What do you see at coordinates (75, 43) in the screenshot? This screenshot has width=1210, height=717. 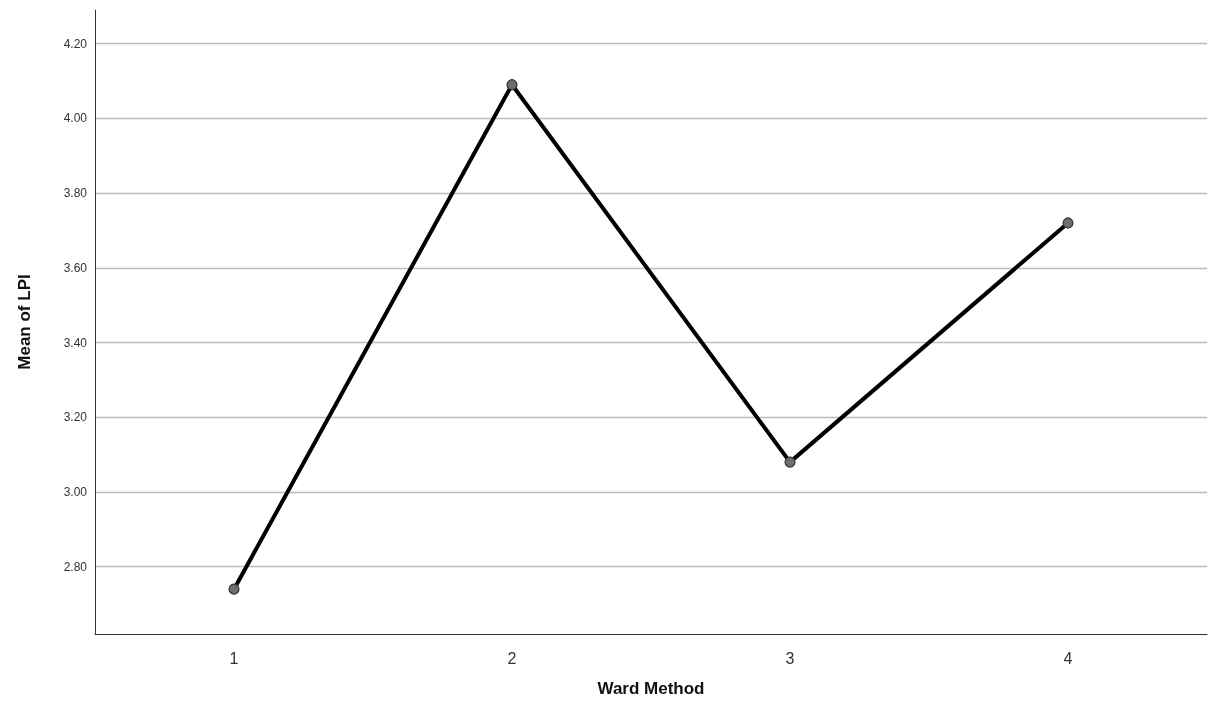 I see `y-tick-label: 4.20` at bounding box center [75, 43].